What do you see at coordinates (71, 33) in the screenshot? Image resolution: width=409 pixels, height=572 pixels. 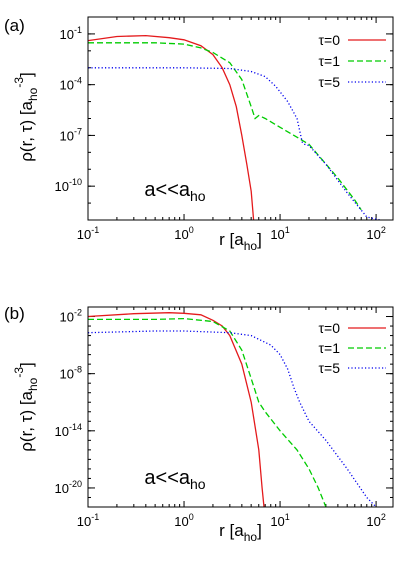 I see `y-tick-label: 10⁻¹` at bounding box center [71, 33].